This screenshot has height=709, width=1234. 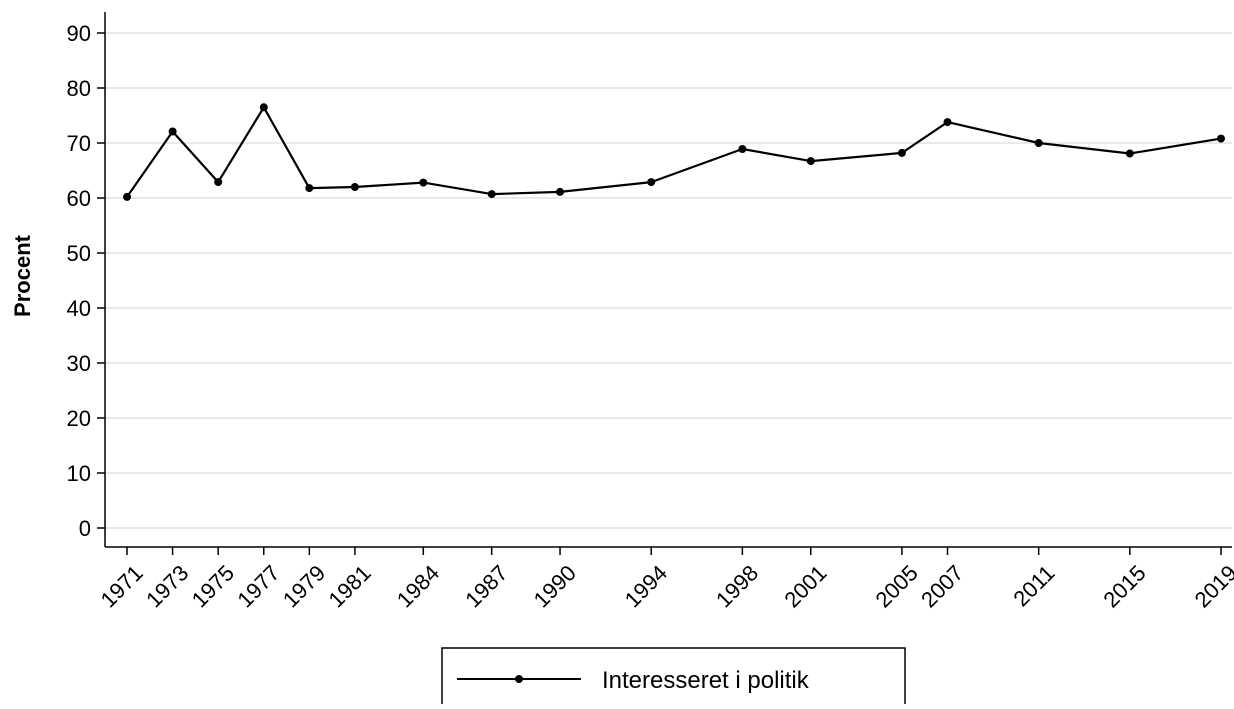 I want to click on x-tick-label: 2005, so click(x=896, y=586).